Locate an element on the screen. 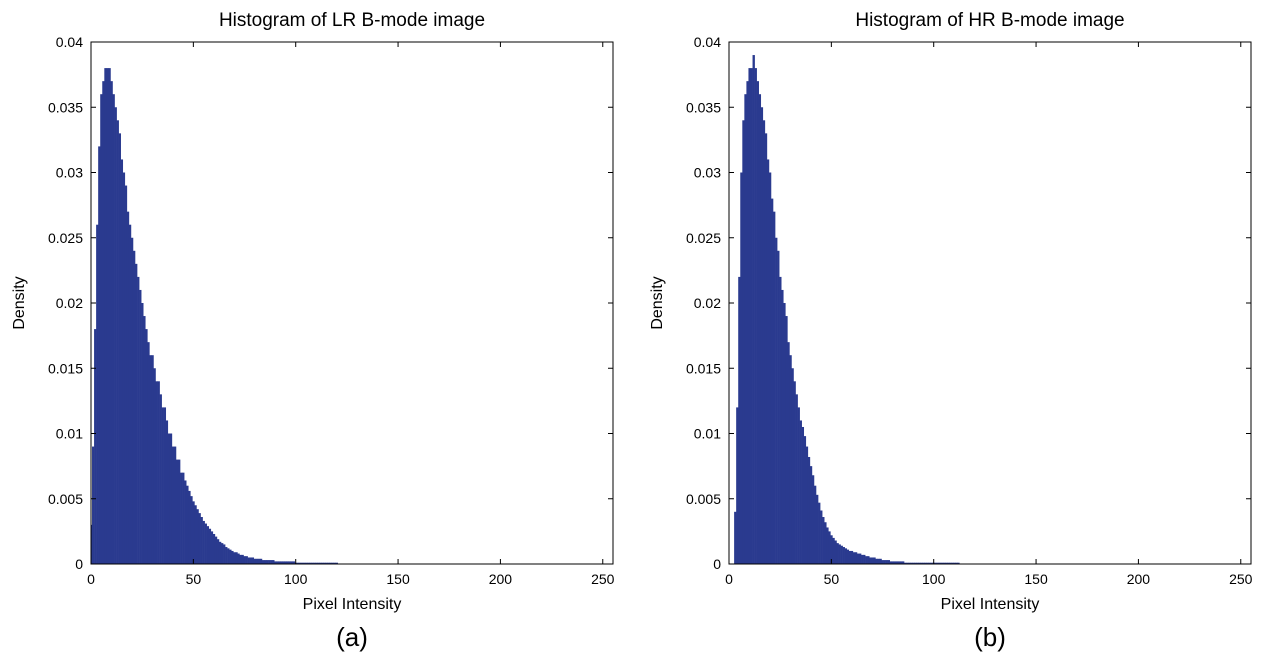 This screenshot has width=1261, height=655. x-tick-label: 200 is located at coordinates (1139, 579).